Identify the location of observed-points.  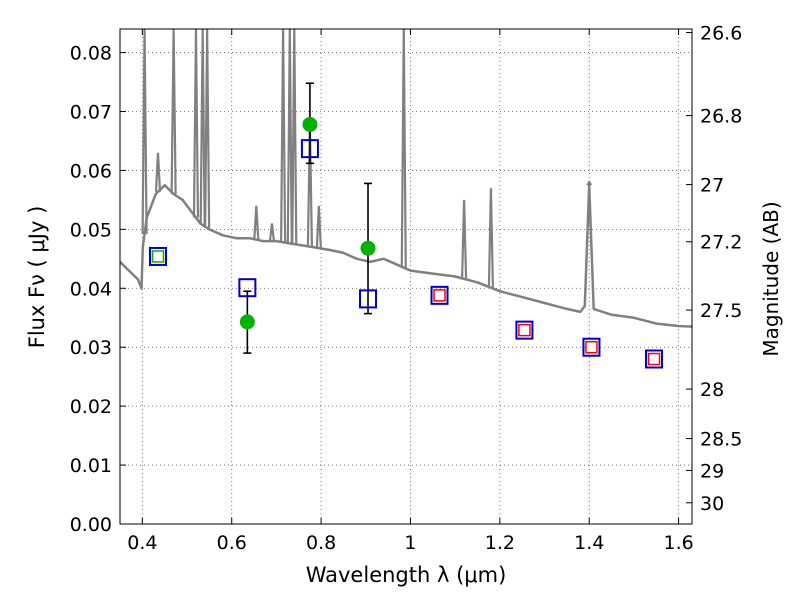
(307, 223).